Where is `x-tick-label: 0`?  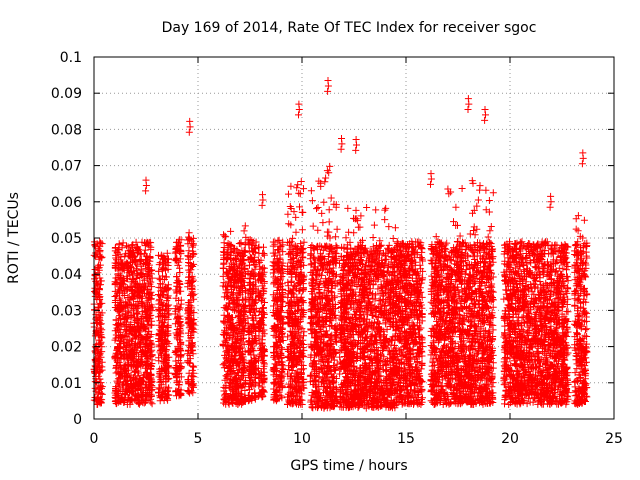
x-tick-label: 0 is located at coordinates (94, 439).